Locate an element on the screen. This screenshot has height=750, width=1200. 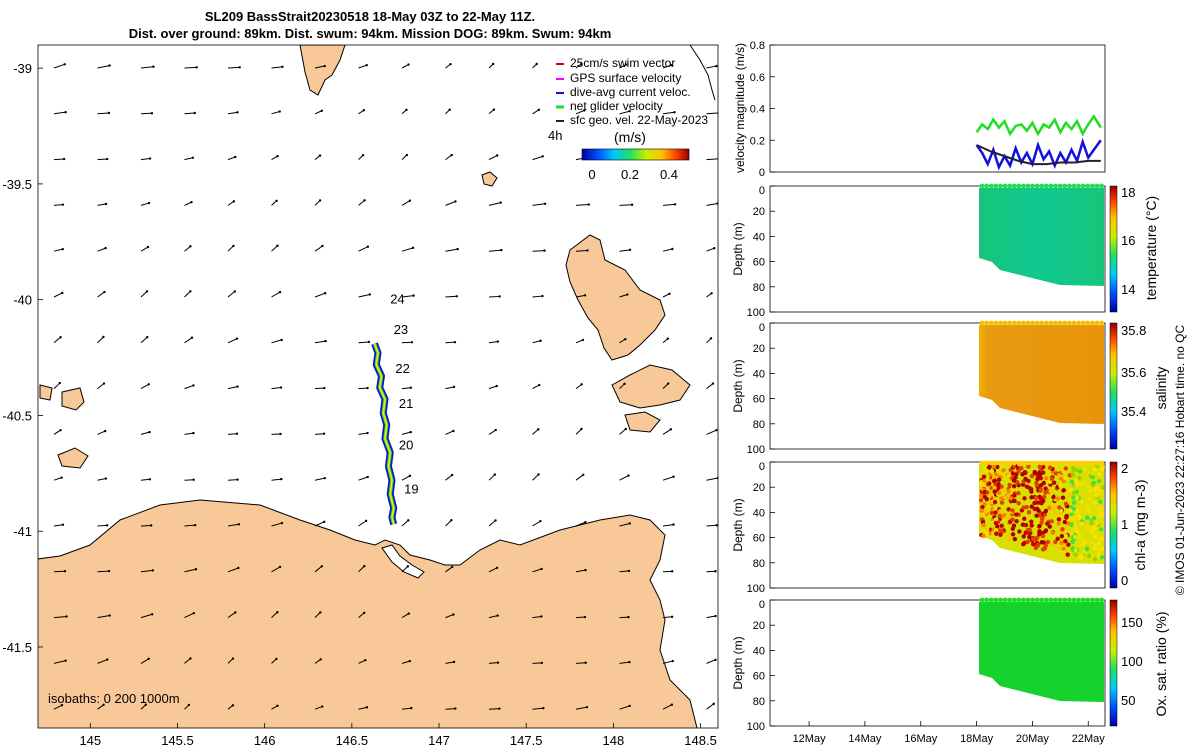
salinity-colorbar is located at coordinates (1113, 386).